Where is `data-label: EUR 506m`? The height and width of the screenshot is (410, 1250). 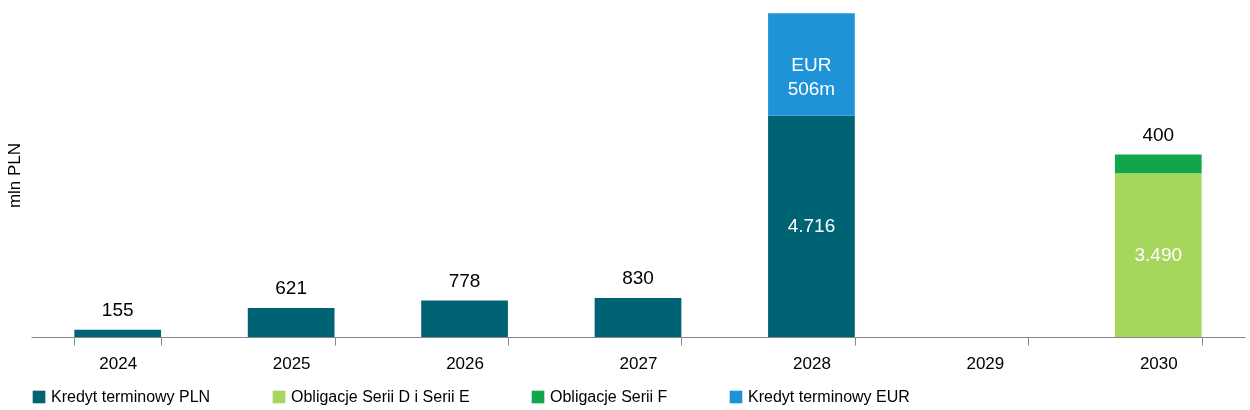
data-label: EUR 506m is located at coordinates (811, 76).